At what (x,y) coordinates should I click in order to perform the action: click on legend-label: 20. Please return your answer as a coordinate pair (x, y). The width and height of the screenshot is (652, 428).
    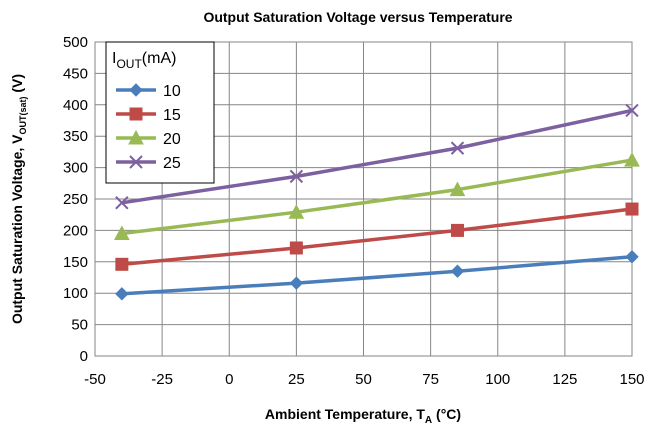
    Looking at the image, I should click on (172, 139).